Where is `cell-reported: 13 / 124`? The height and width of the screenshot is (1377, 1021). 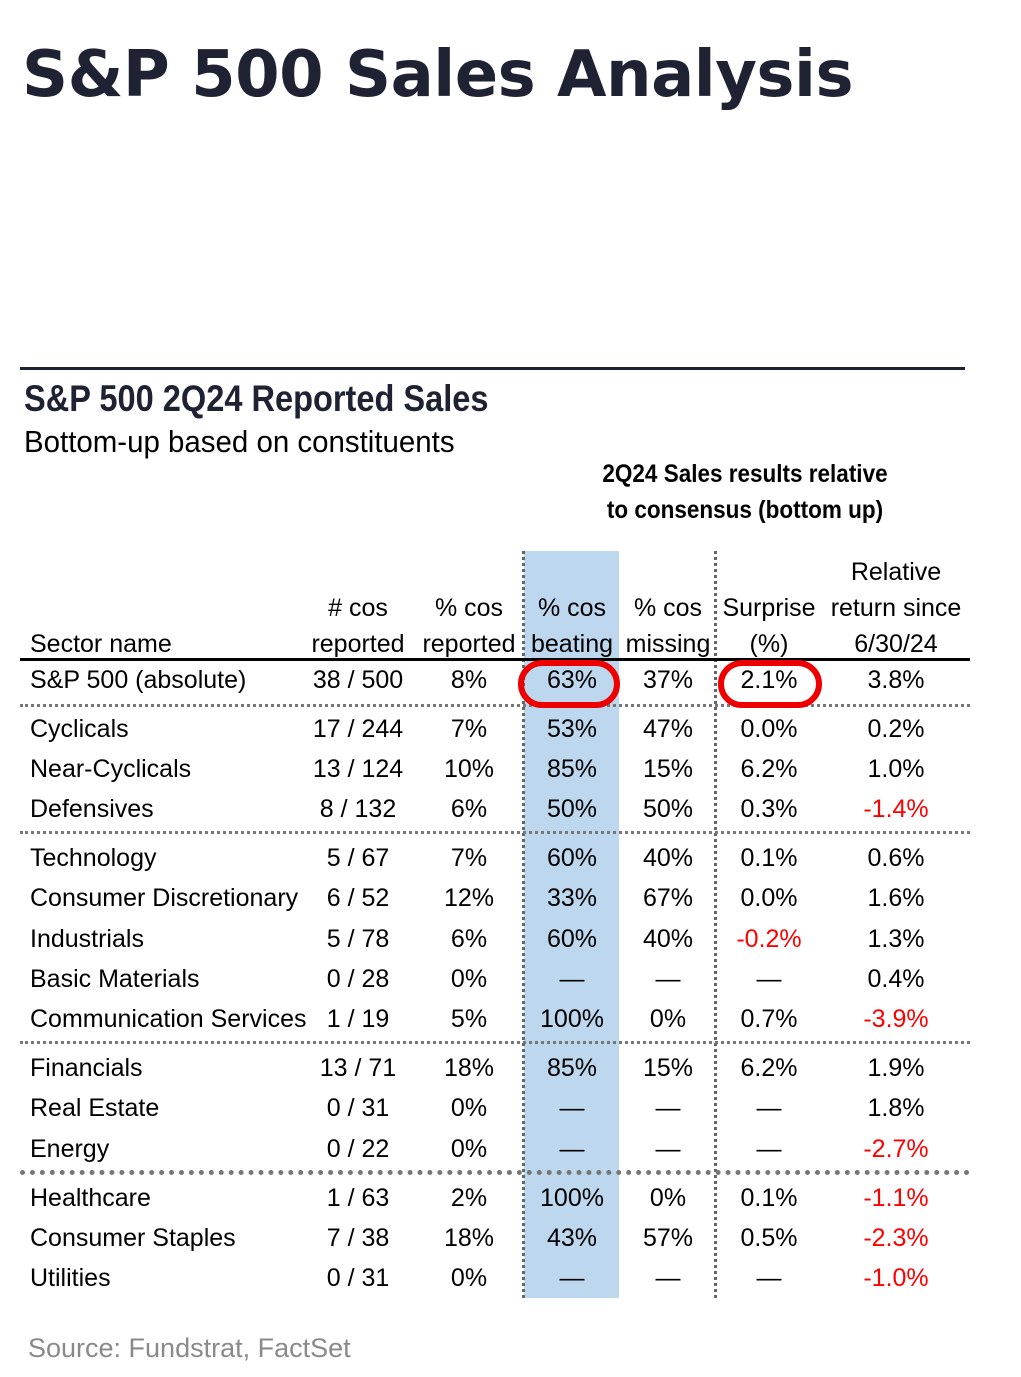 cell-reported: 13 / 124 is located at coordinates (358, 769).